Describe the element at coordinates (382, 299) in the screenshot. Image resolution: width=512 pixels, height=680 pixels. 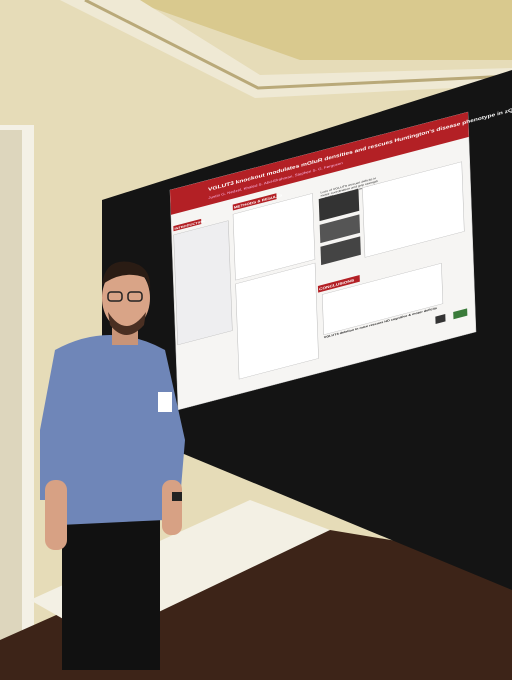
I see `conclusion-box` at that location.